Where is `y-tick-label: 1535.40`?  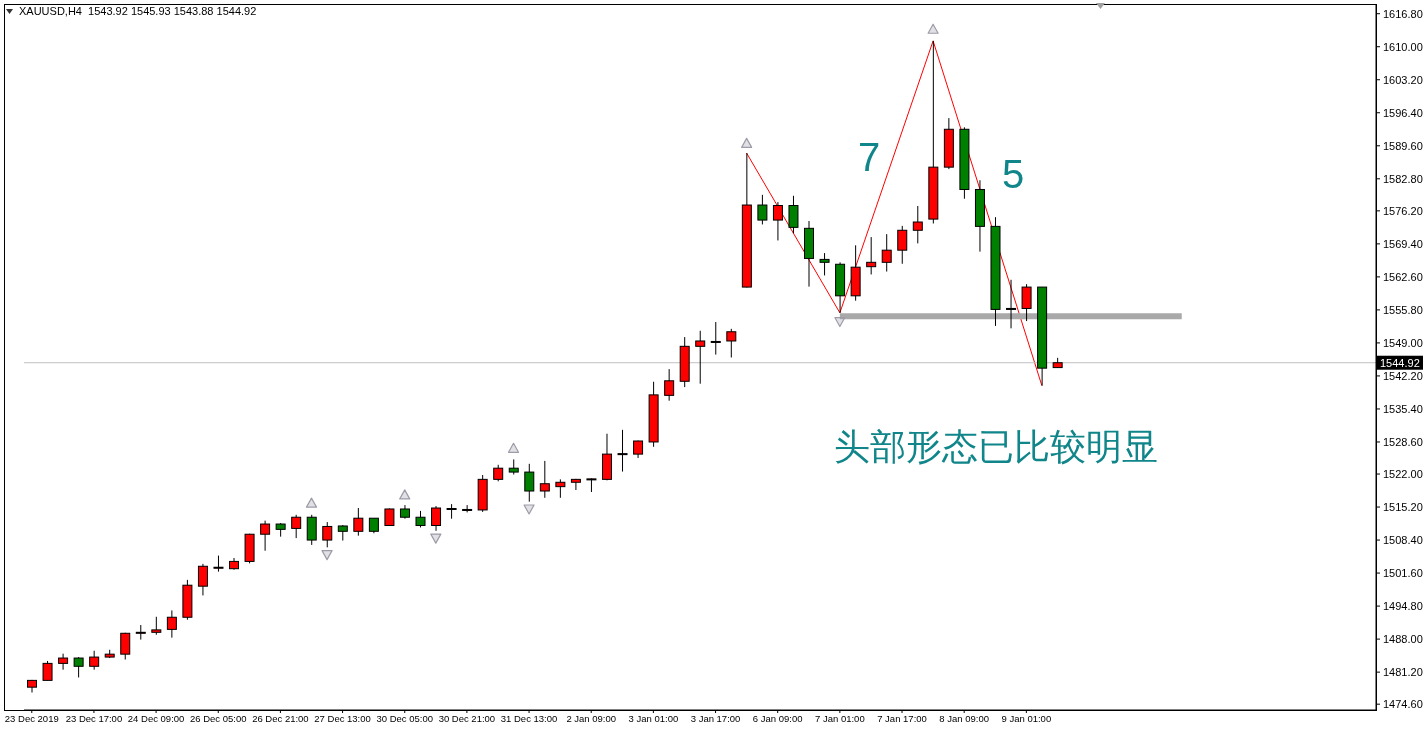
y-tick-label: 1535.40 is located at coordinates (1403, 408).